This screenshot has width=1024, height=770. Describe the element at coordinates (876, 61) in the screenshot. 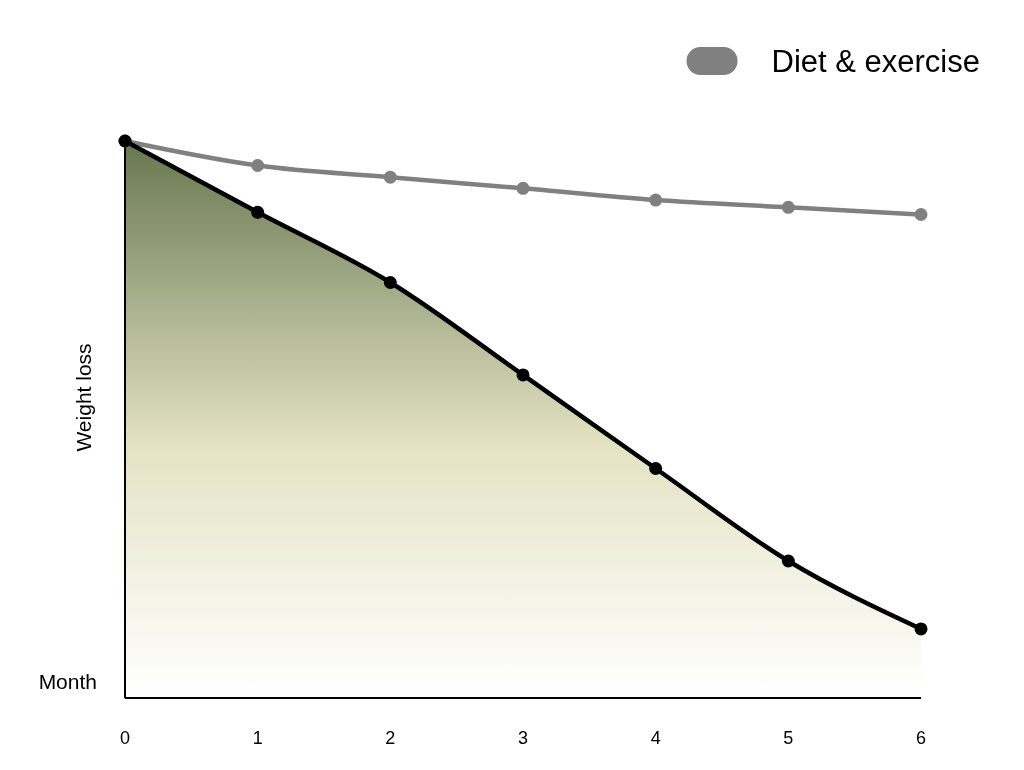

I see `legend-label: Diet & exercise` at that location.